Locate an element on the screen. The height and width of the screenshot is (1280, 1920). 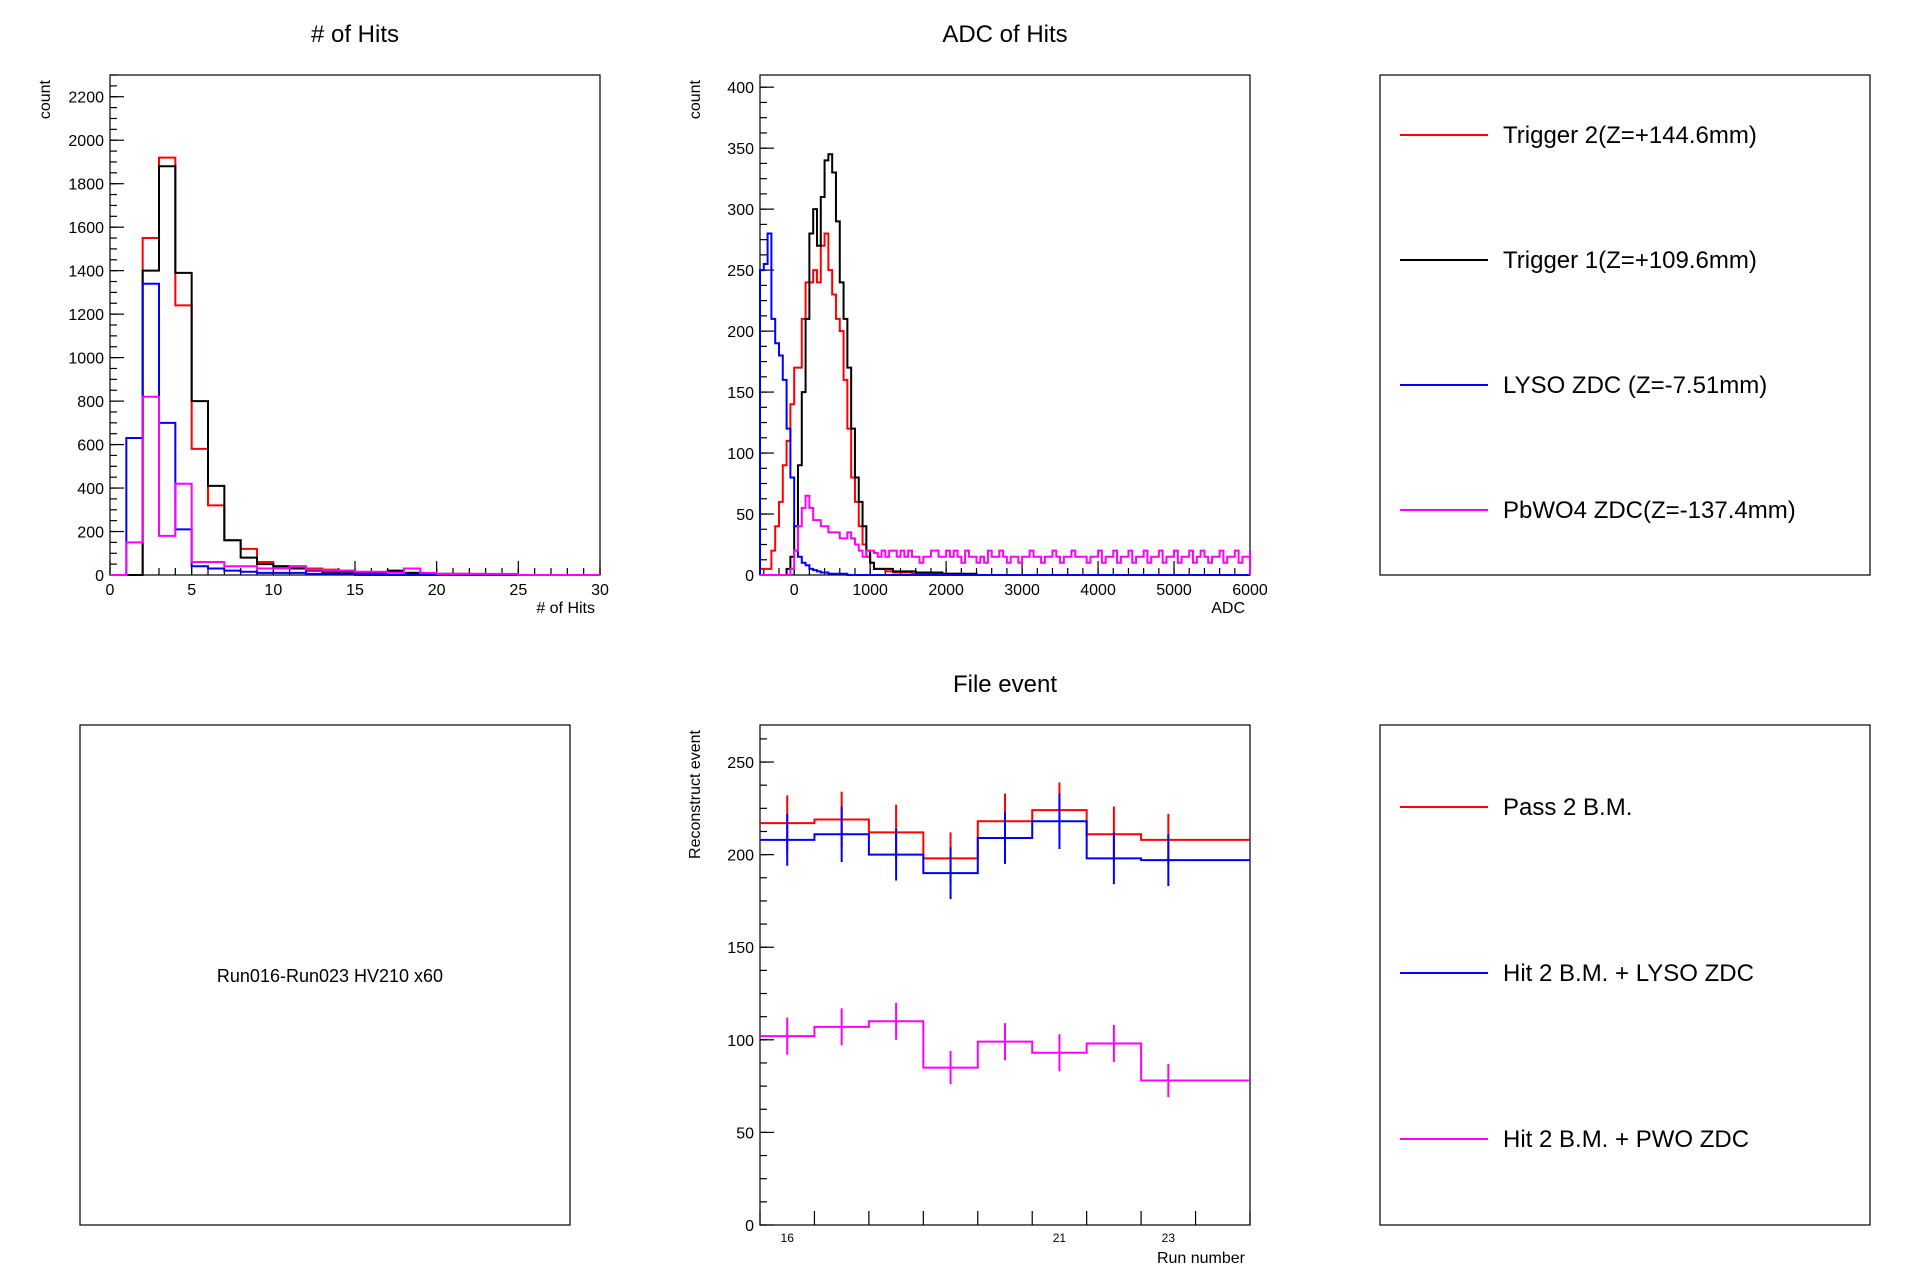
x-tick-label: 5 is located at coordinates (191, 590).